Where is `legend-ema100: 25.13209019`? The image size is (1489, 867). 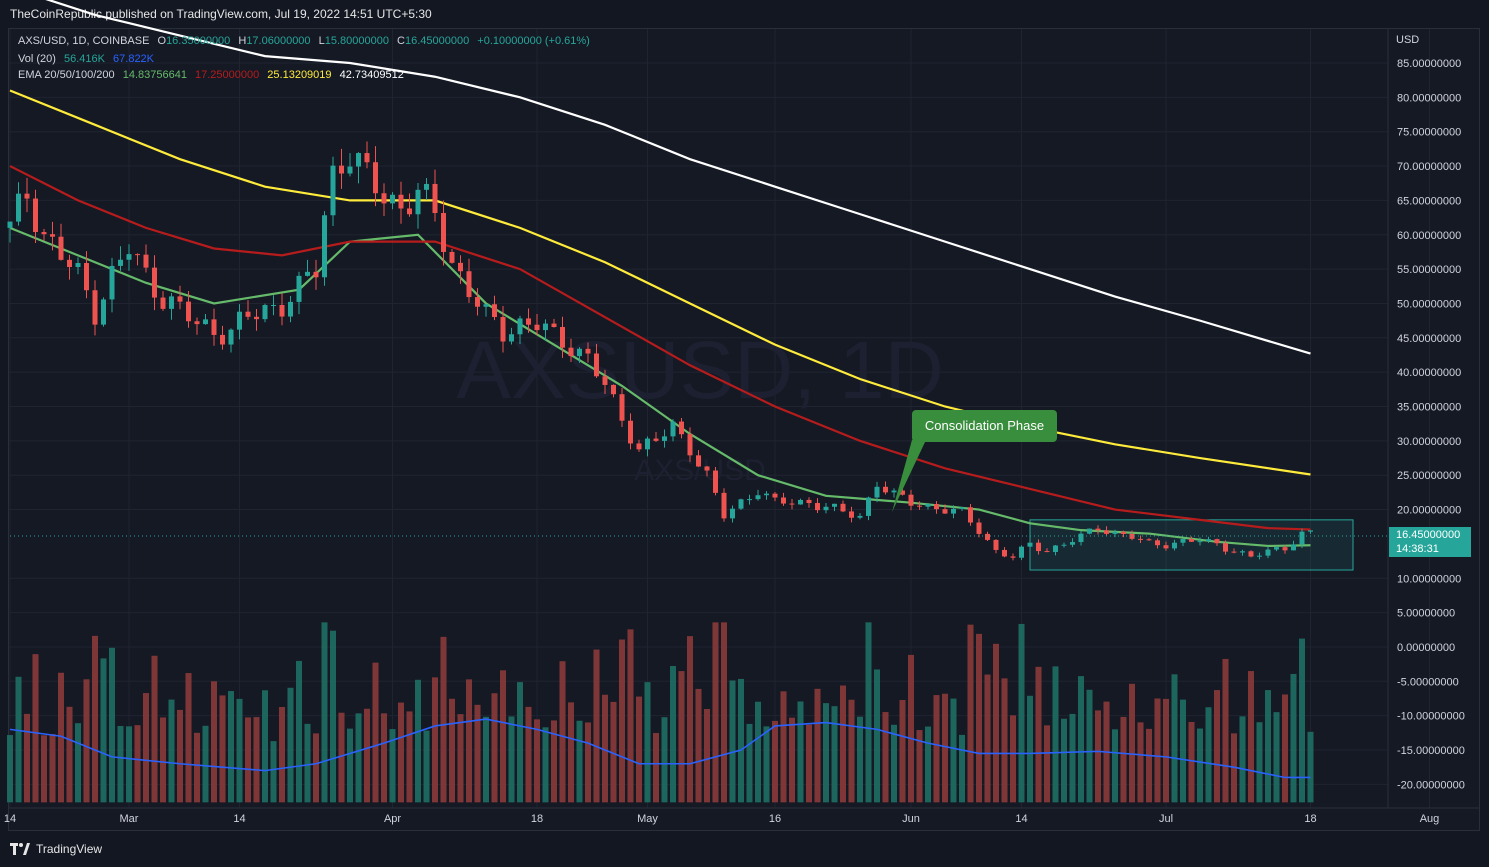 legend-ema100: 25.13209019 is located at coordinates (299, 75).